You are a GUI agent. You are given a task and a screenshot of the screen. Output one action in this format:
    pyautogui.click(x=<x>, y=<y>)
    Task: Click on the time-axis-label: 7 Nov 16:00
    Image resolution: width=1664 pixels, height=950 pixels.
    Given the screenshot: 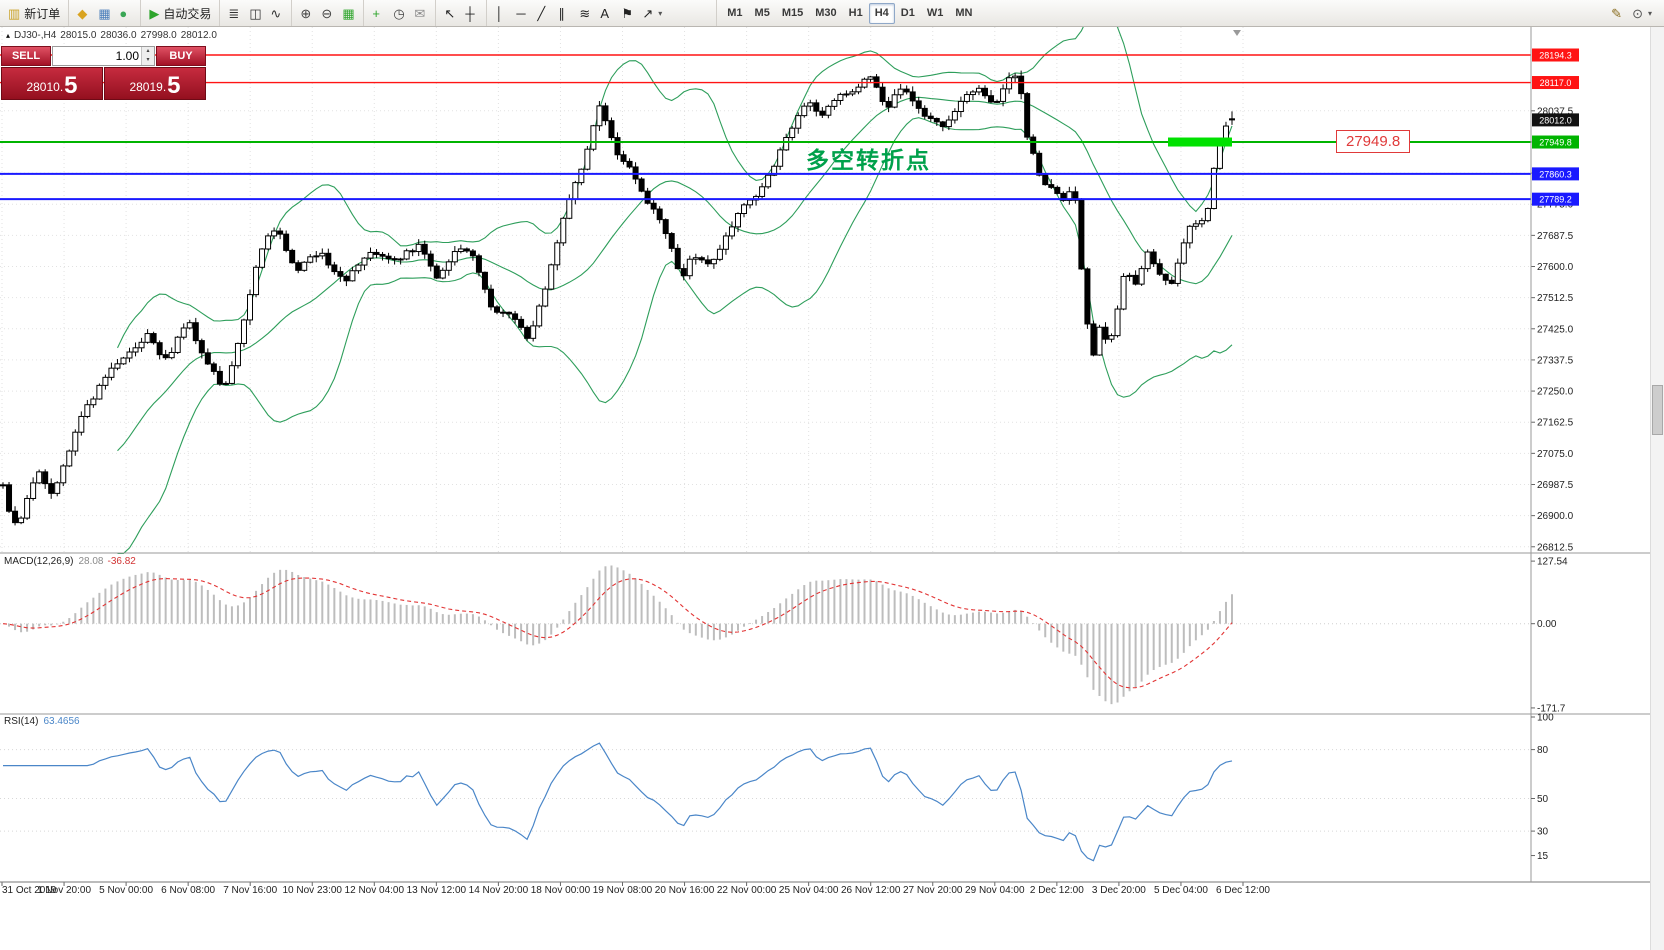 What is the action you would take?
    pyautogui.click(x=250, y=890)
    